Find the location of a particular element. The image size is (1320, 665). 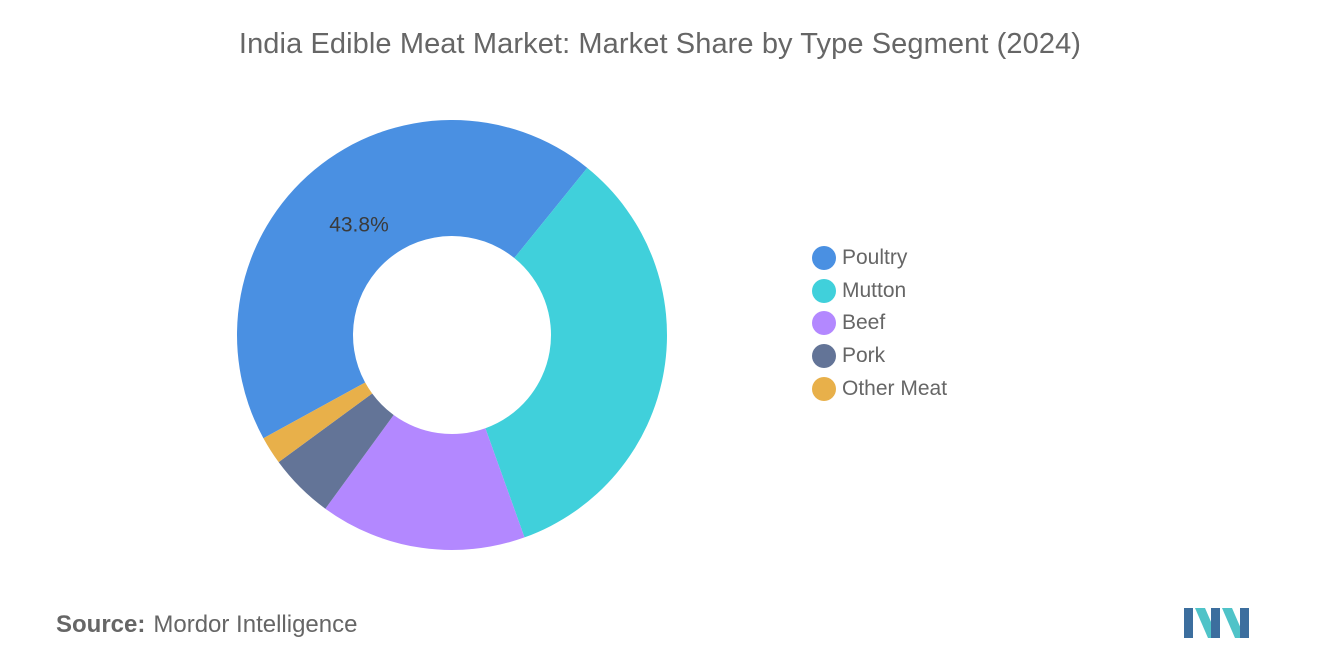

mordor-intelligence-logo-icon is located at coordinates (1216, 623).